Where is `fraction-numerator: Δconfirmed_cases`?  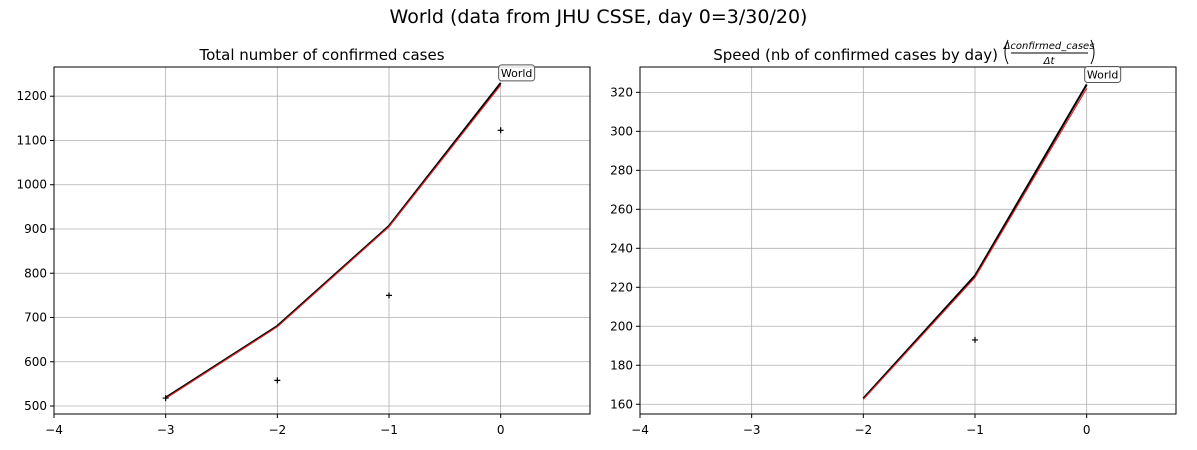
fraction-numerator: Δconfirmed_cases is located at coordinates (1049, 46).